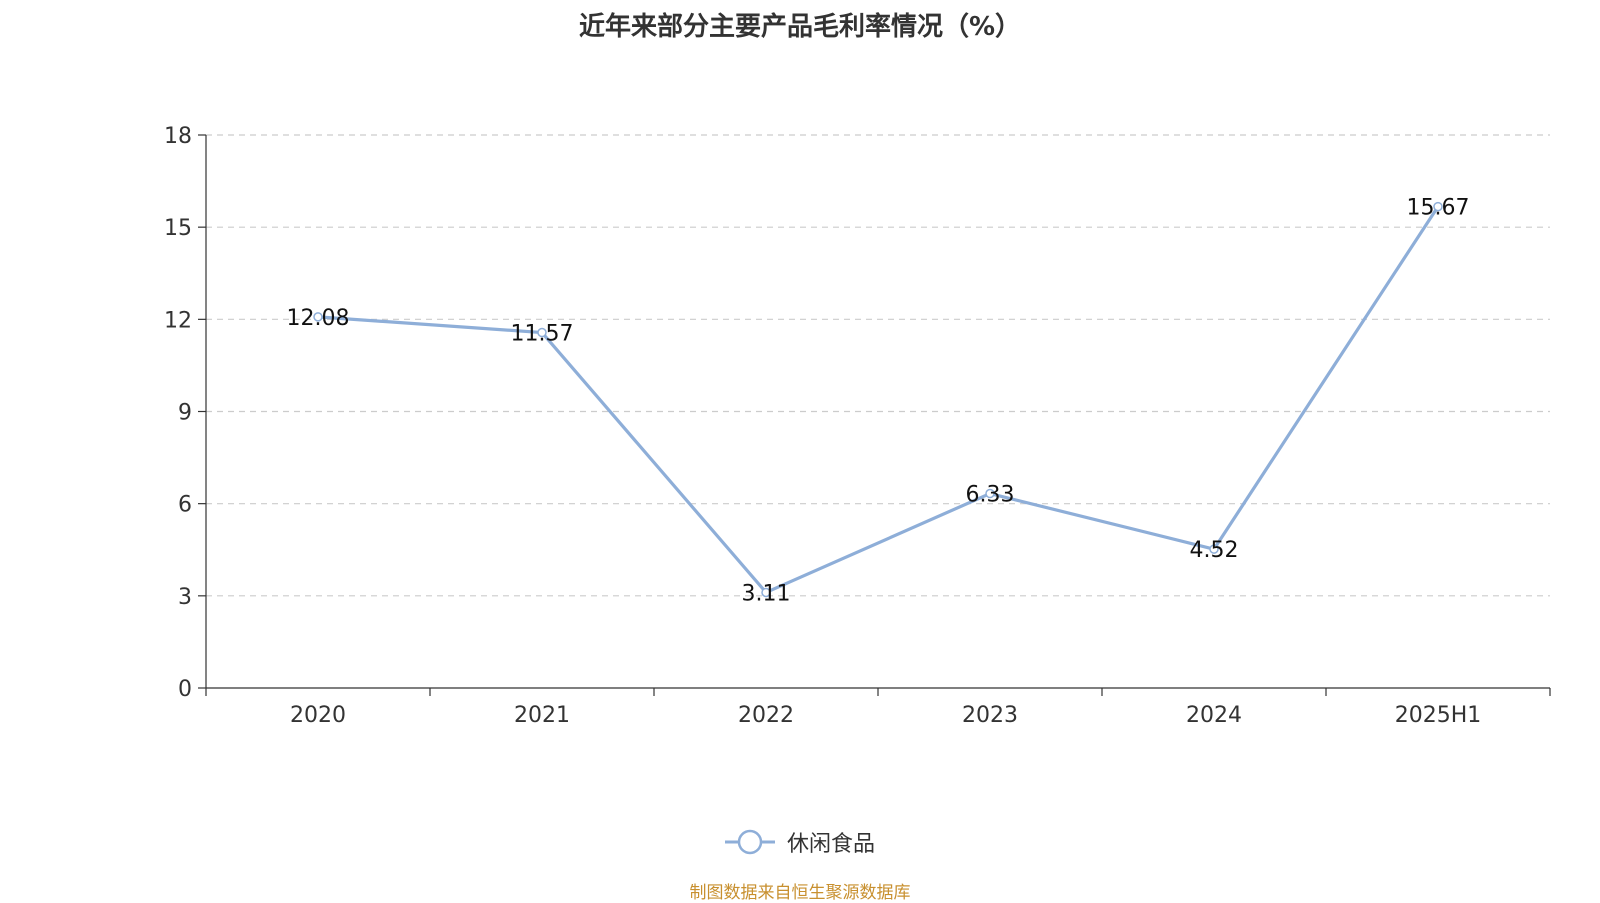 The height and width of the screenshot is (903, 1600). Describe the element at coordinates (990, 715) in the screenshot. I see `x-tick-label: 2023` at that location.